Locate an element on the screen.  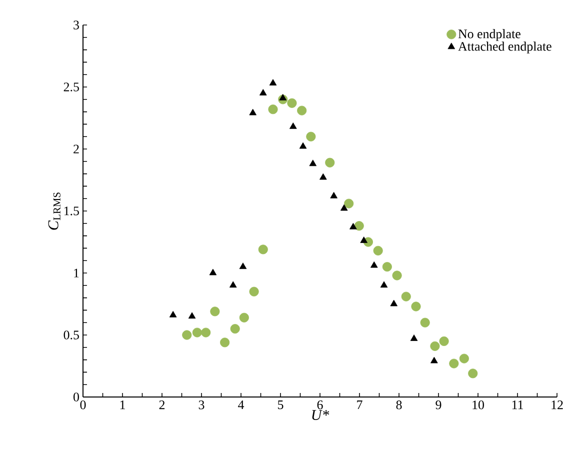
y-tick-label: 1.5 is located at coordinates (71, 211).